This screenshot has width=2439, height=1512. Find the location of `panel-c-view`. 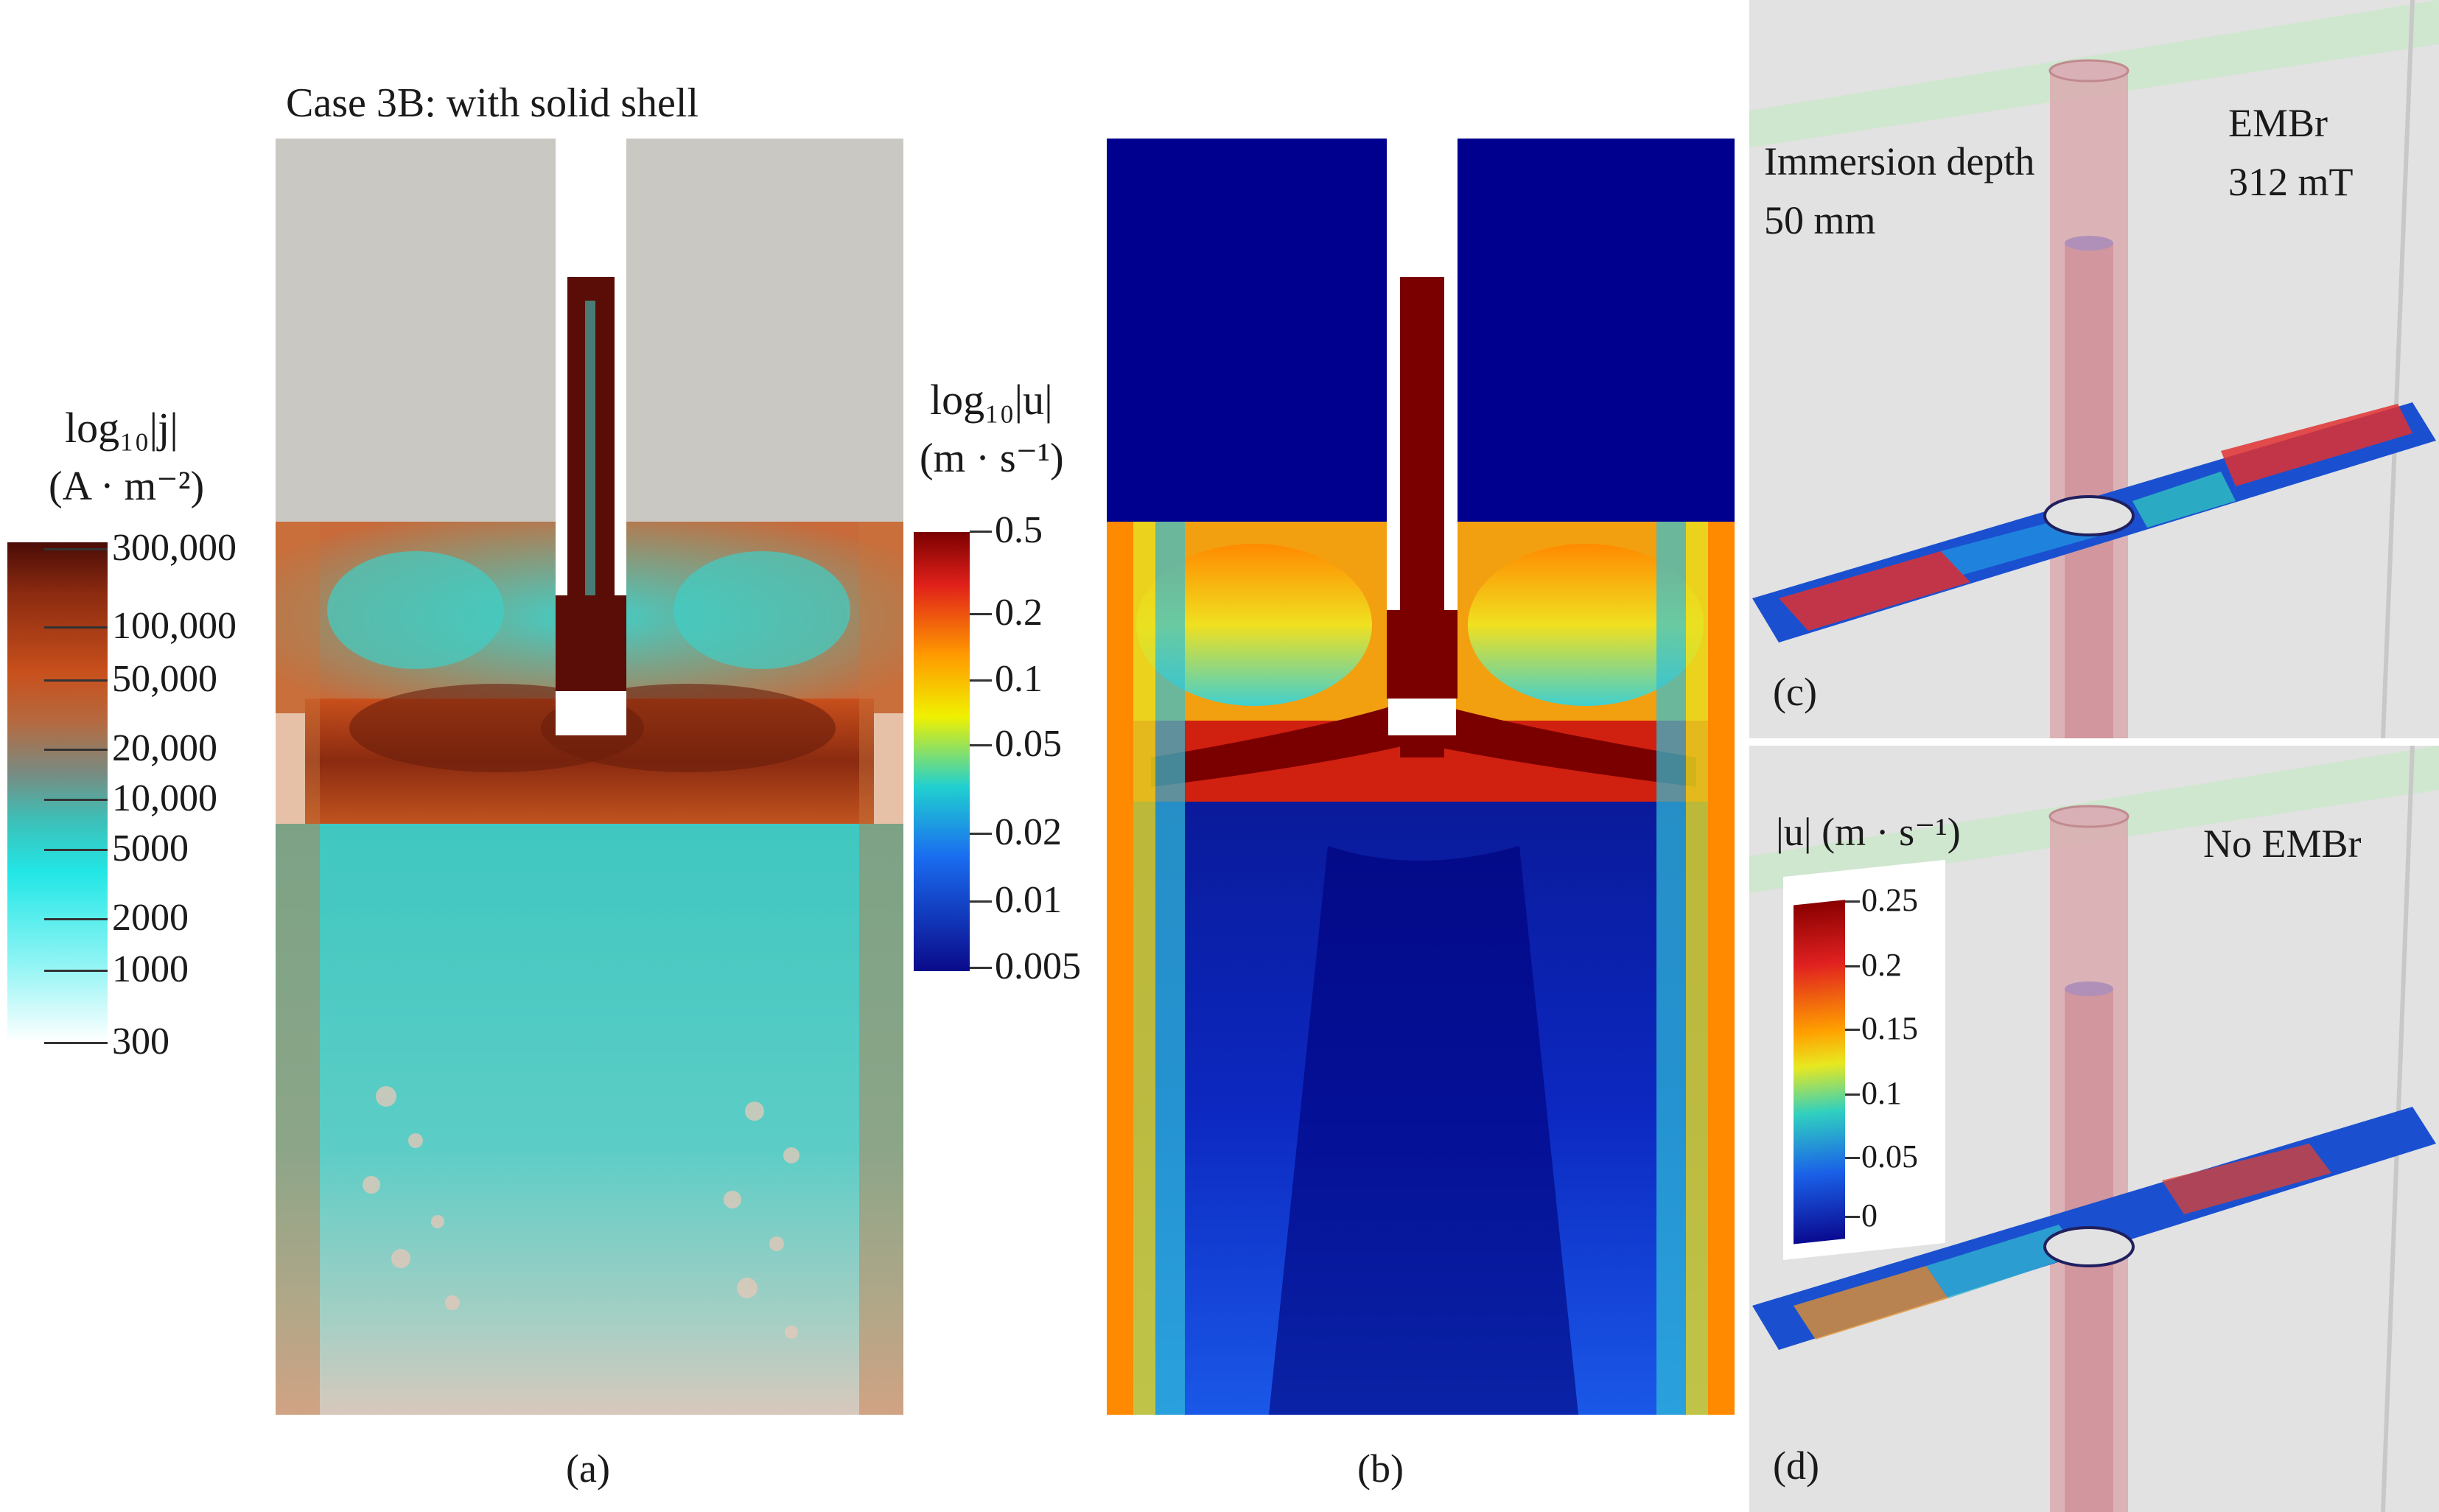

panel-c-view is located at coordinates (2094, 369).